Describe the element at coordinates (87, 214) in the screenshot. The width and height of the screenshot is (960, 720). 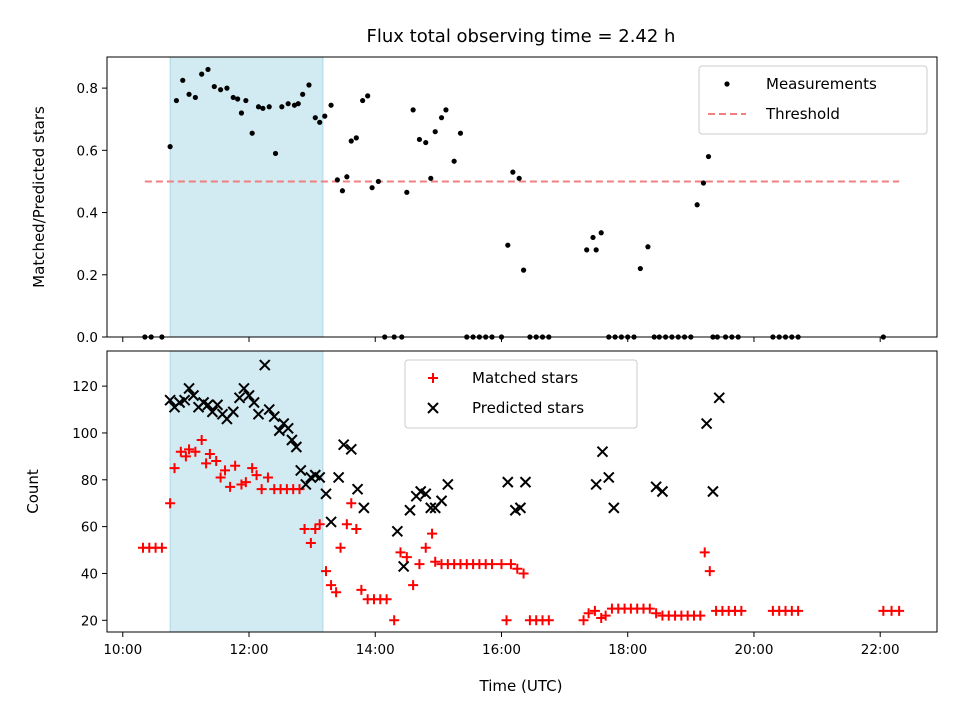
I see `y-tick-label: 0.4` at that location.